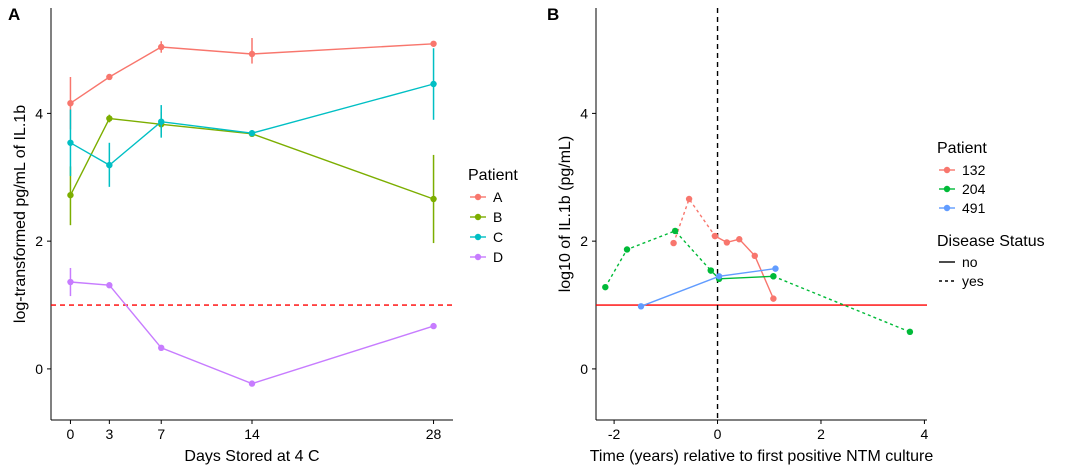 This screenshot has width=1085, height=474. Describe the element at coordinates (497, 217) in the screenshot. I see `panel-a-legend-label: B` at that location.